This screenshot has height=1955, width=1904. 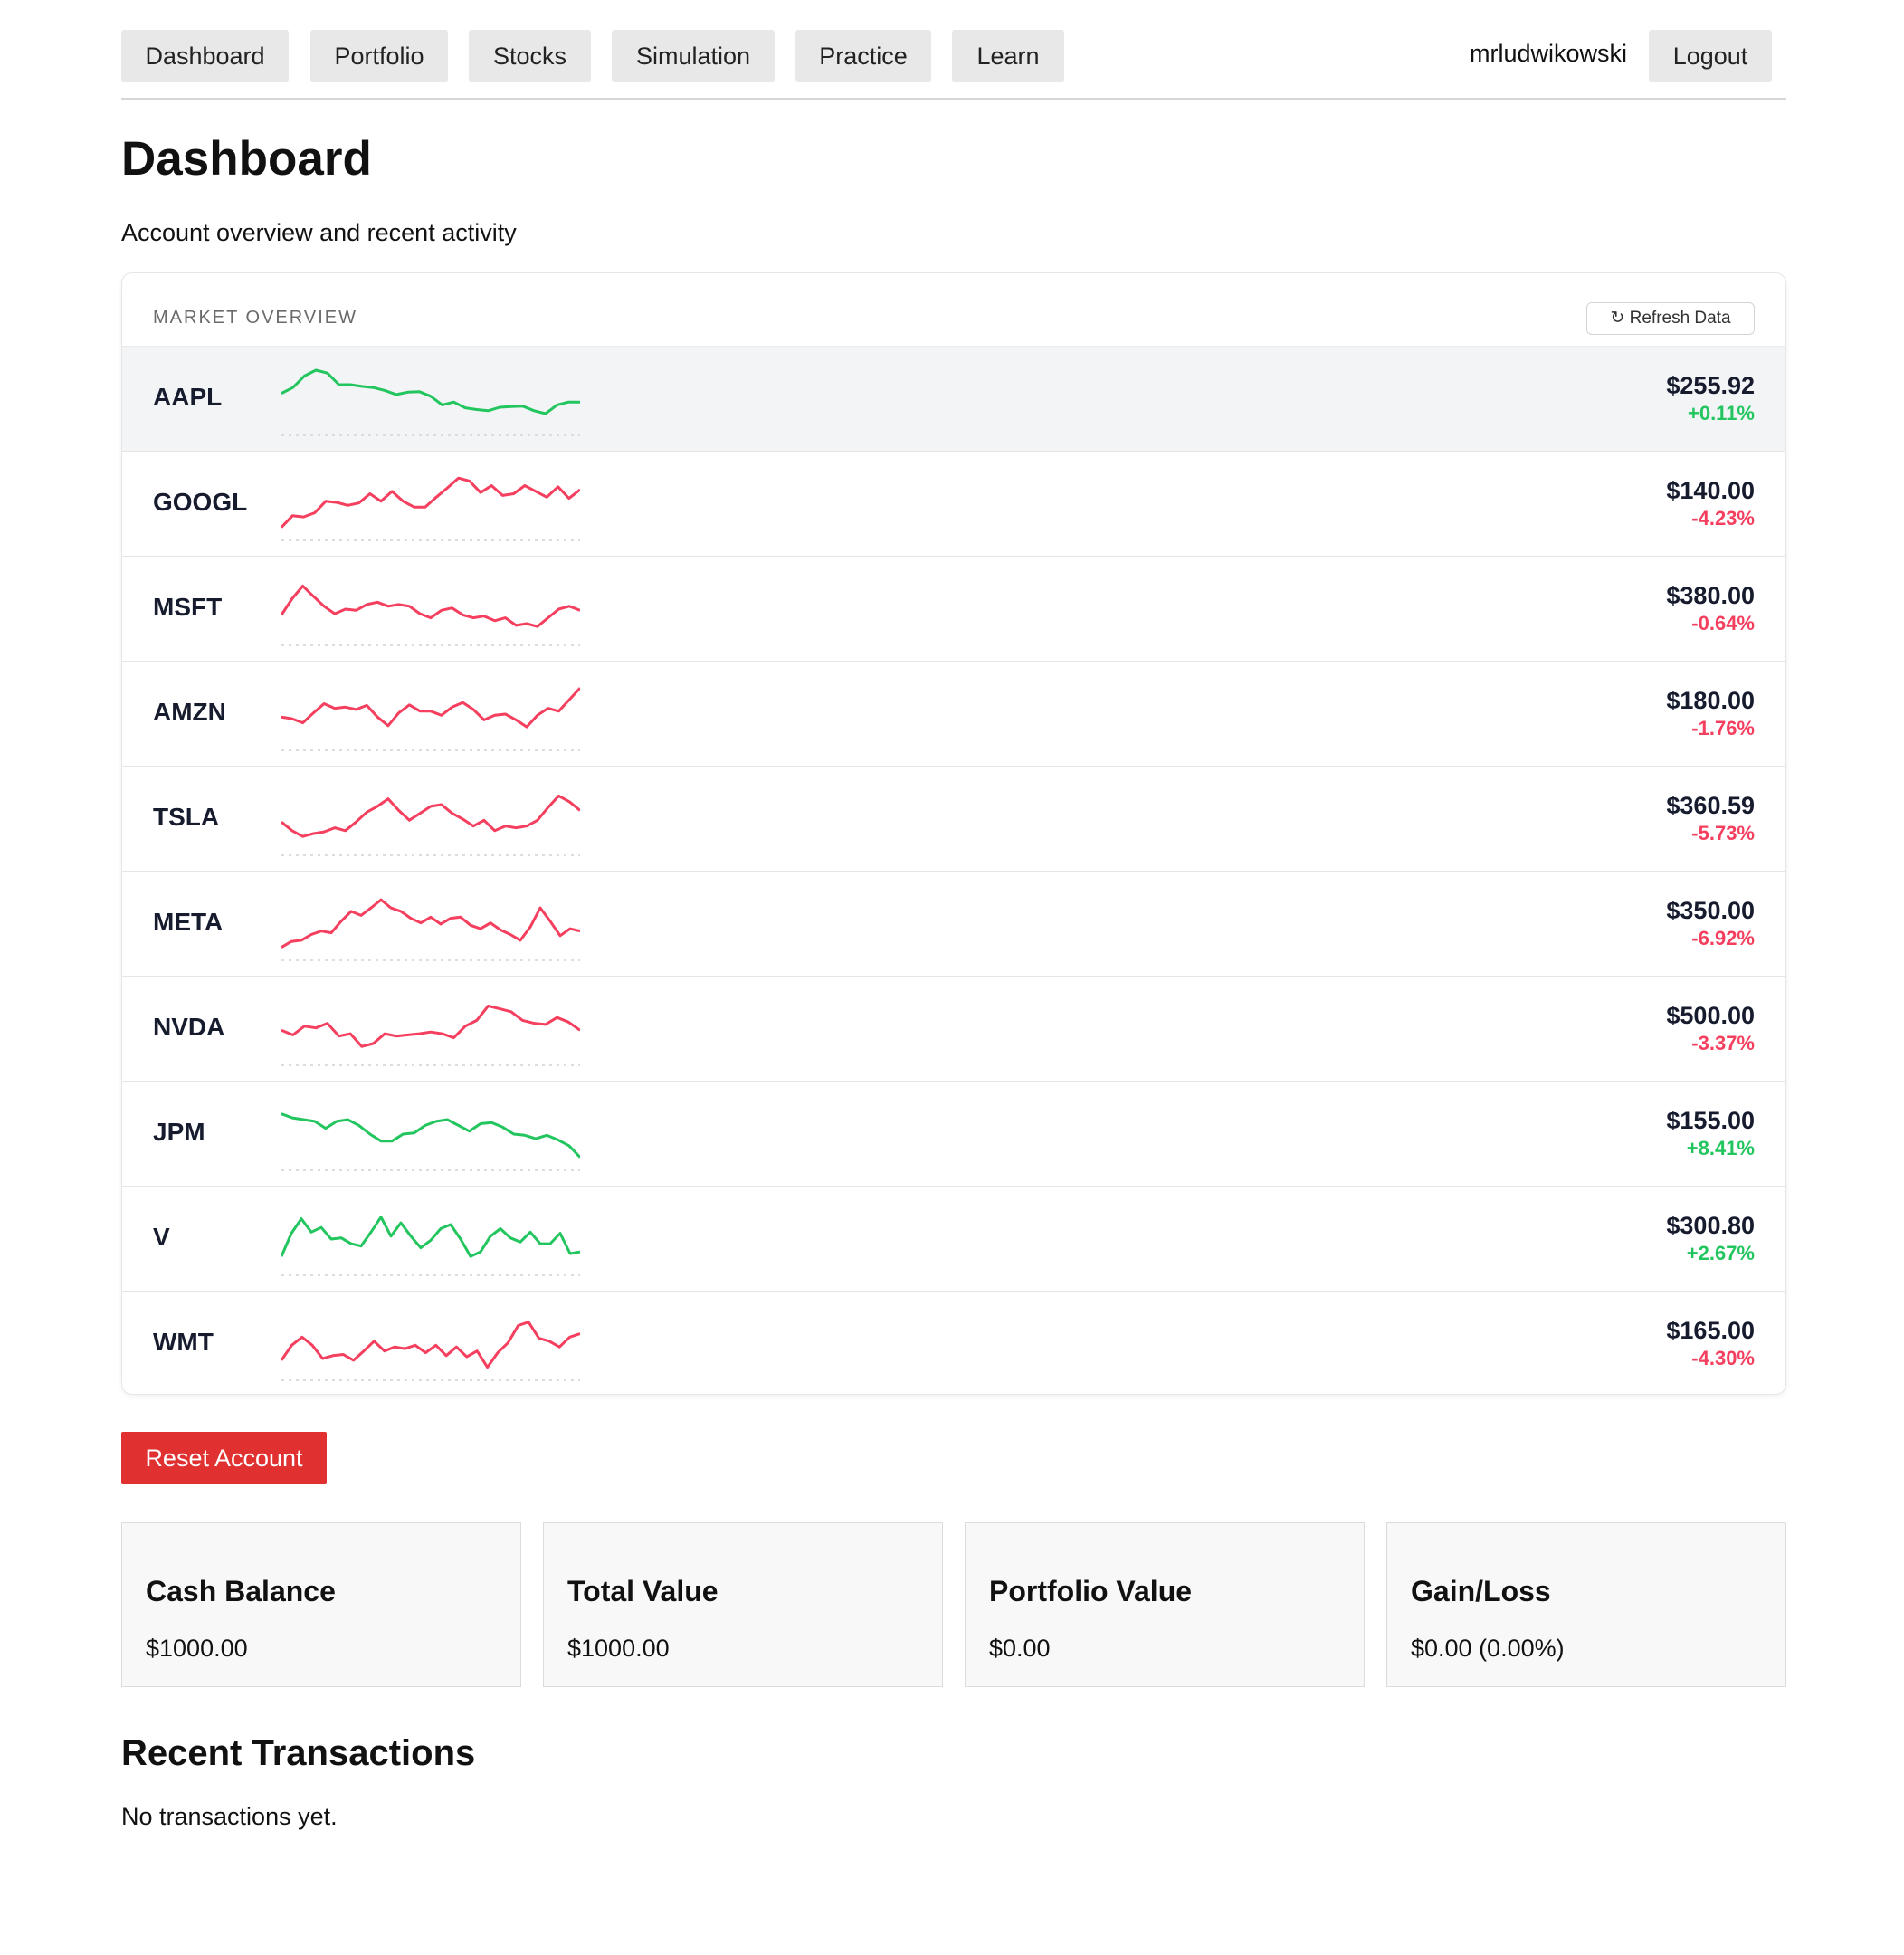 What do you see at coordinates (693, 56) in the screenshot?
I see `nav-simulation-button: Simulation` at bounding box center [693, 56].